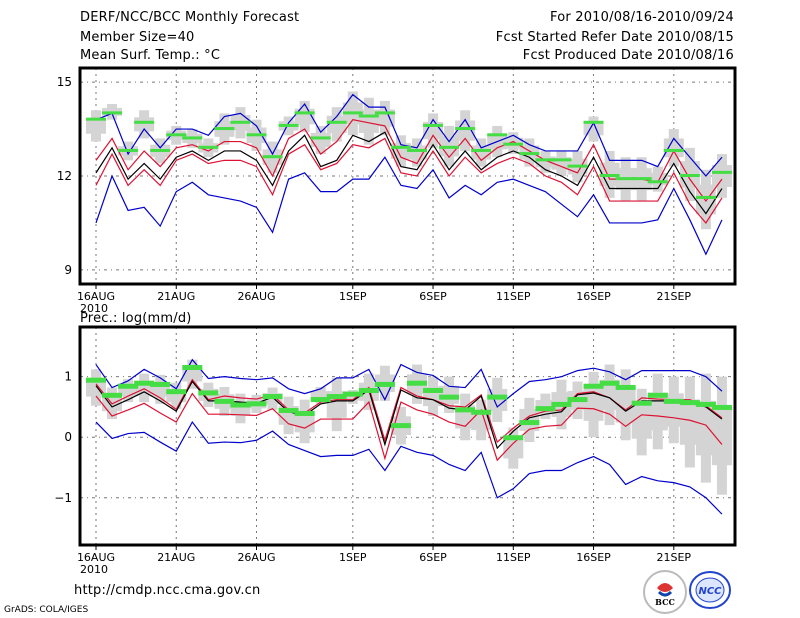  What do you see at coordinates (68, 377) in the screenshot?
I see `y-tick-label: 1` at bounding box center [68, 377].